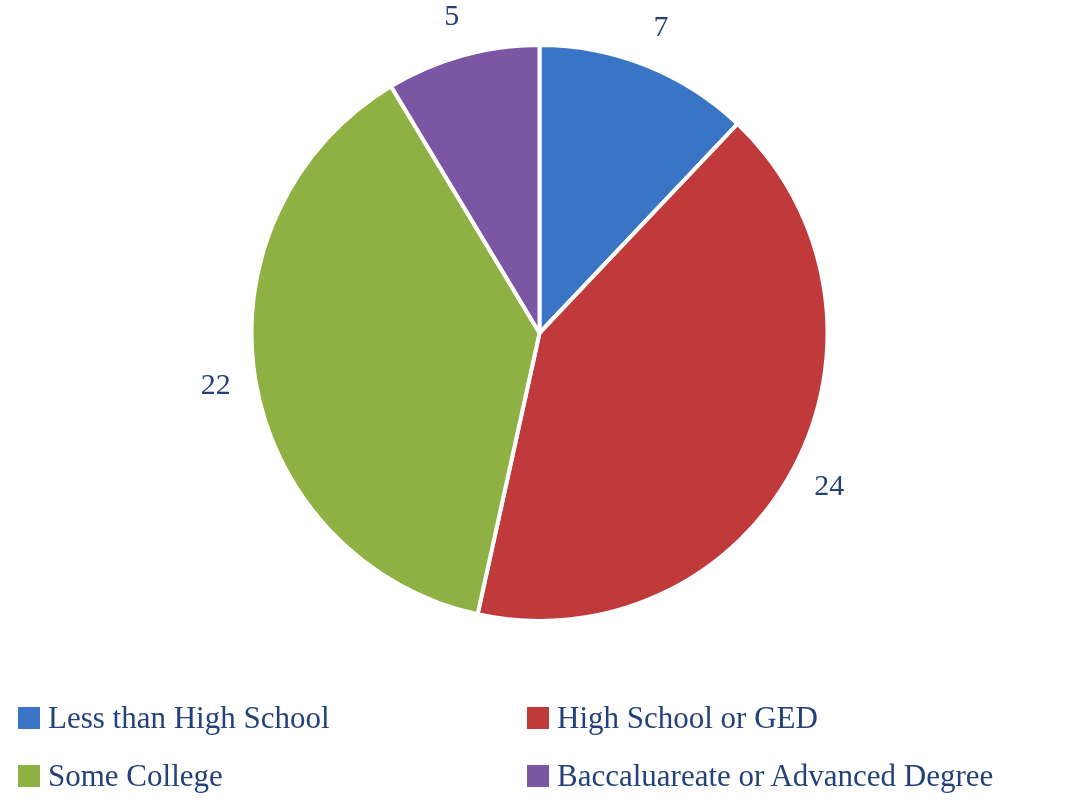  Describe the element at coordinates (135, 776) in the screenshot. I see `legend-label: Some College` at that location.